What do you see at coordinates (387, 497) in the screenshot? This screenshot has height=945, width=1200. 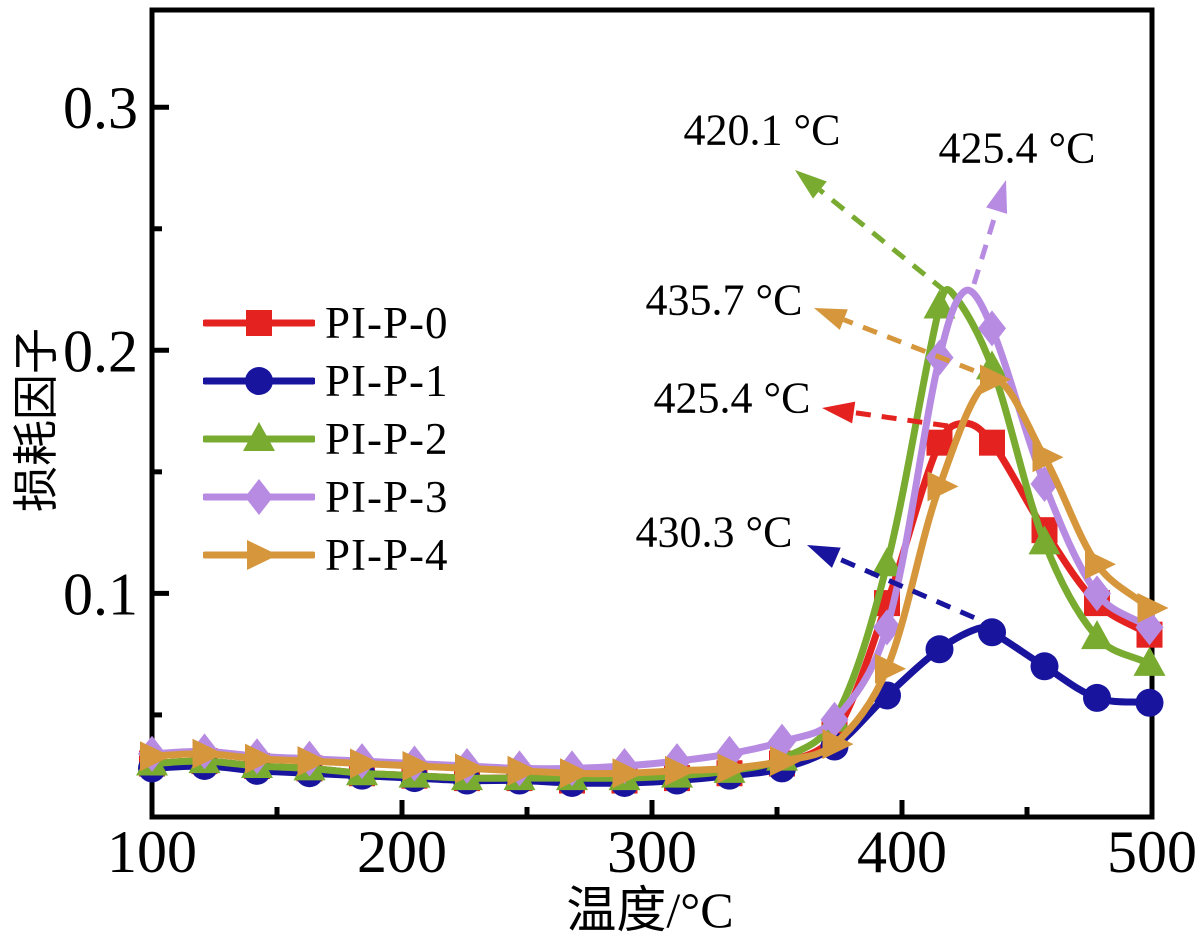 I see `legend-label: PI-P-3` at bounding box center [387, 497].